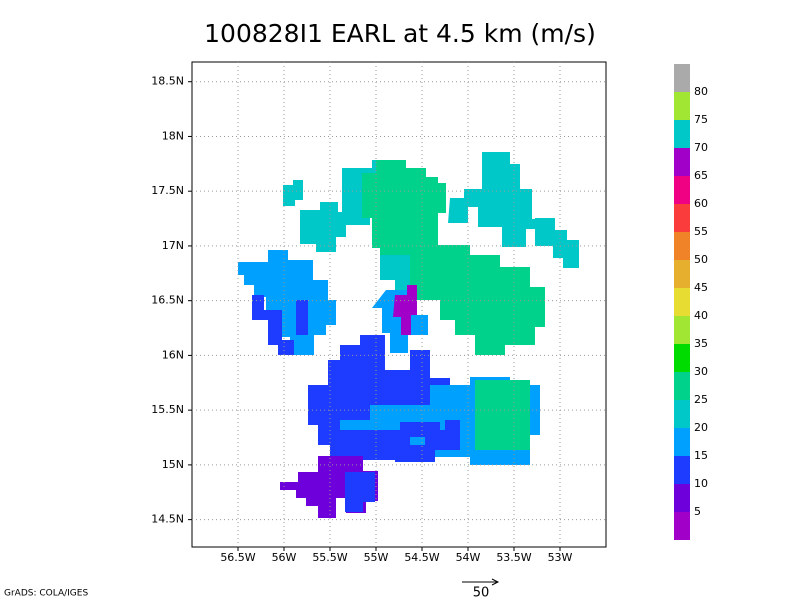  I want to click on colorbar-label: 55, so click(701, 231).